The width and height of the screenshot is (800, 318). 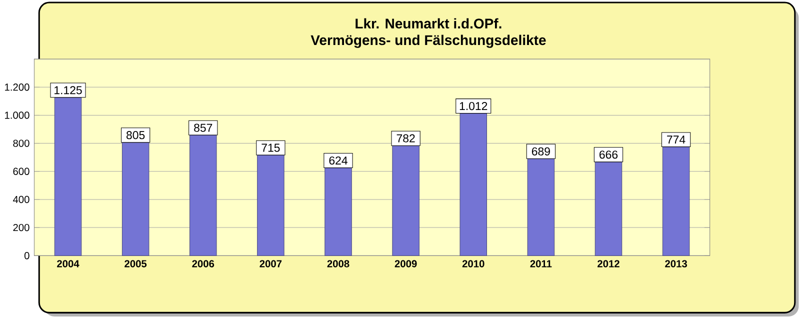 What do you see at coordinates (203, 264) in the screenshot?
I see `x-tick-label: 2006` at bounding box center [203, 264].